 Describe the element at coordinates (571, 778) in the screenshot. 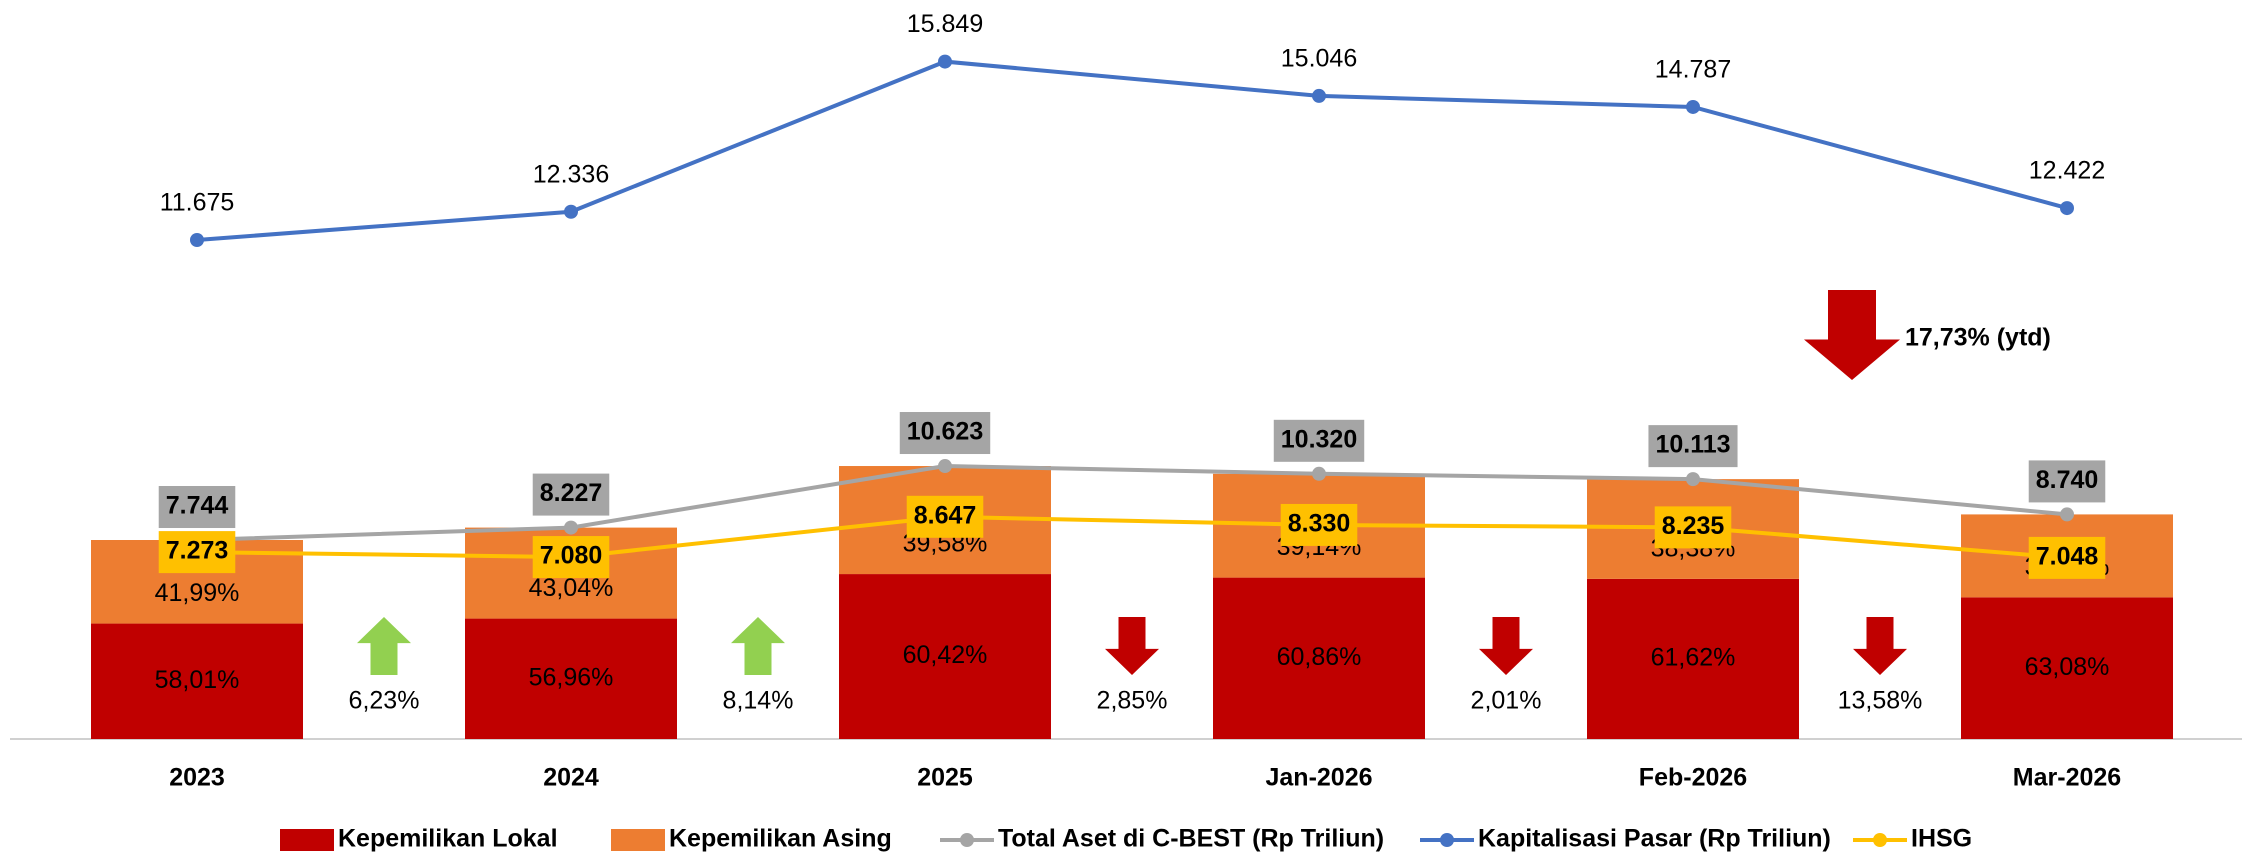

I see `x-tick-label: 2024` at that location.